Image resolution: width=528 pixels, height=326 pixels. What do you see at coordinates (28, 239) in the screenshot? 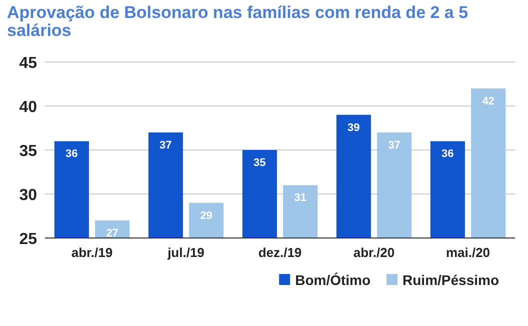
I see `y-tick-label: 25` at bounding box center [28, 239].